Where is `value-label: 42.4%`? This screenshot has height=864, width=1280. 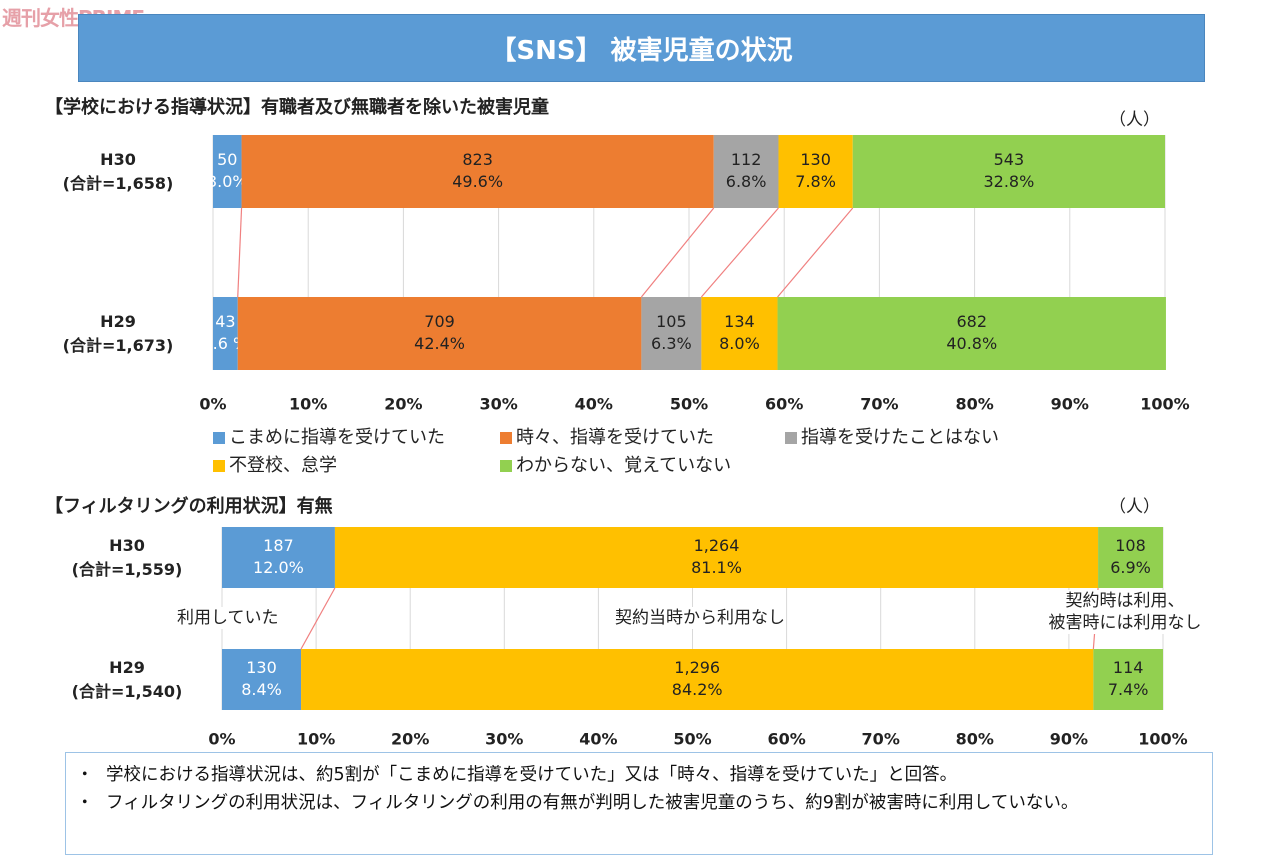 value-label: 42.4% is located at coordinates (439, 343).